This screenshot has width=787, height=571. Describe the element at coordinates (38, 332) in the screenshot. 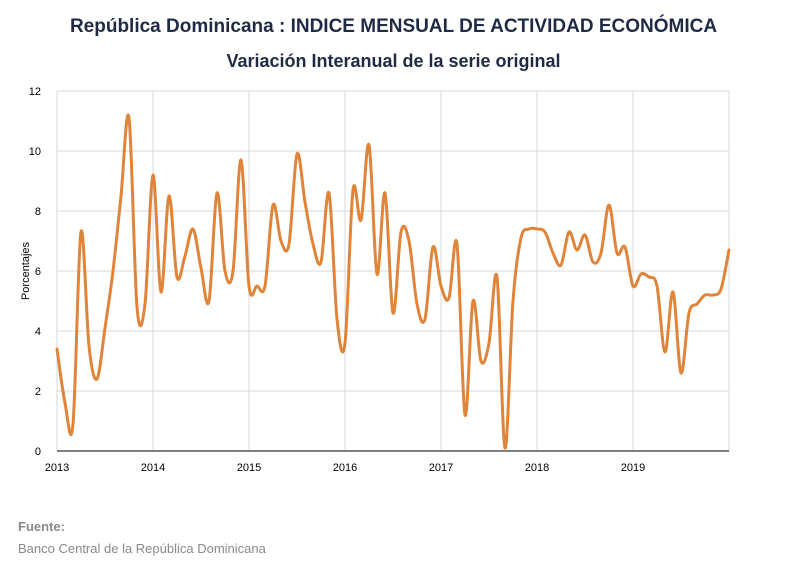

I see `y-tick-label: 4` at that location.